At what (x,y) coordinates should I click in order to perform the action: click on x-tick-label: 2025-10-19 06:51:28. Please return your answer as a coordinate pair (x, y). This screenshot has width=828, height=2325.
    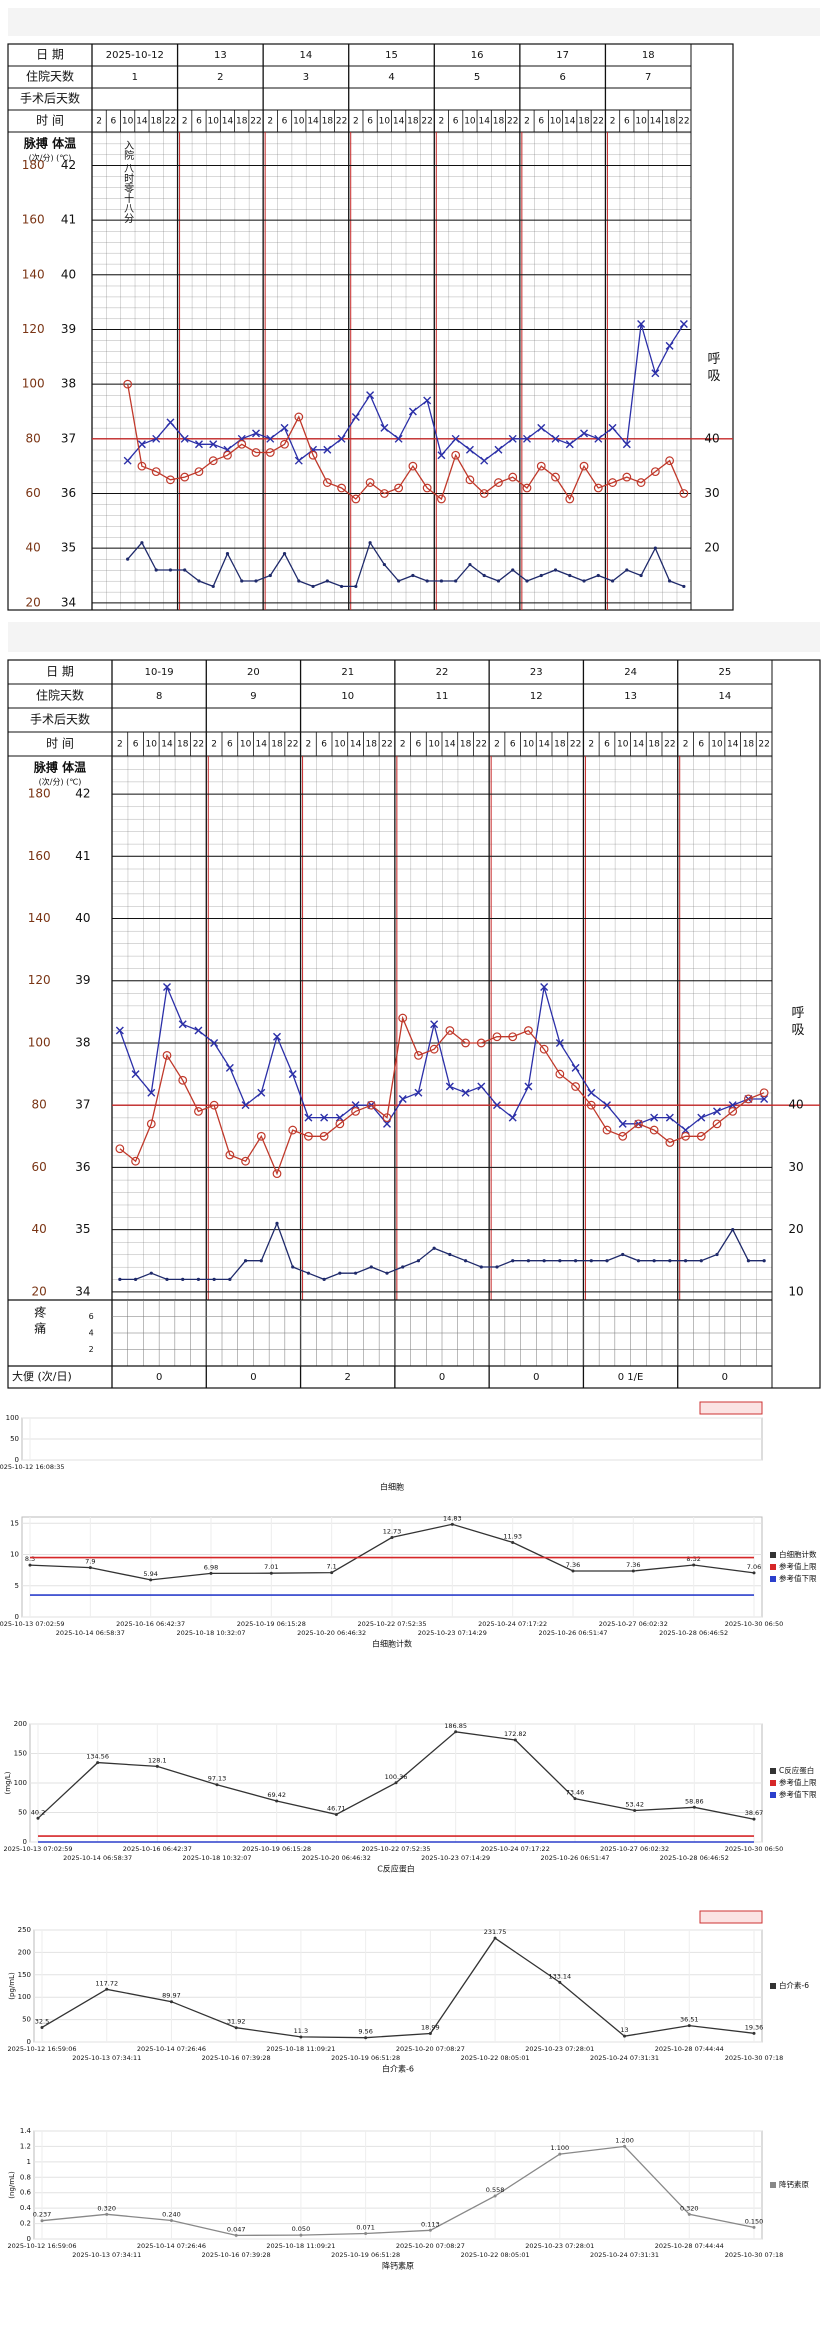
    Looking at the image, I should click on (365, 2058).